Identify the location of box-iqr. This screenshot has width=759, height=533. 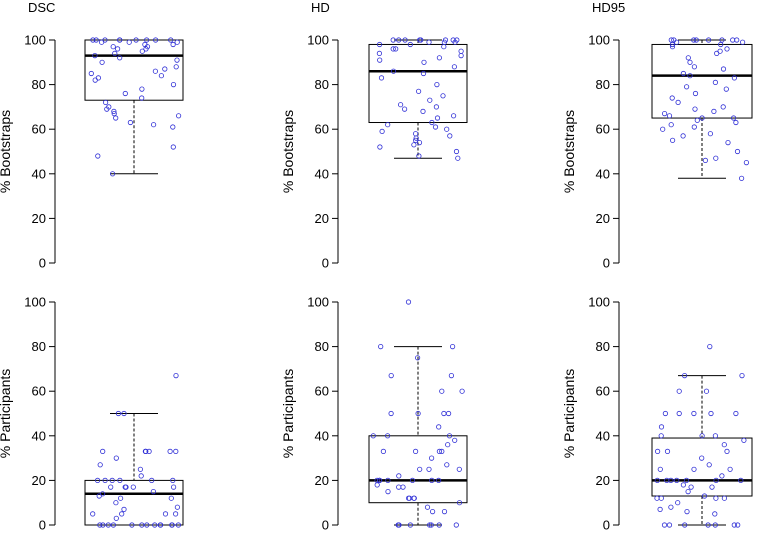
(418, 83).